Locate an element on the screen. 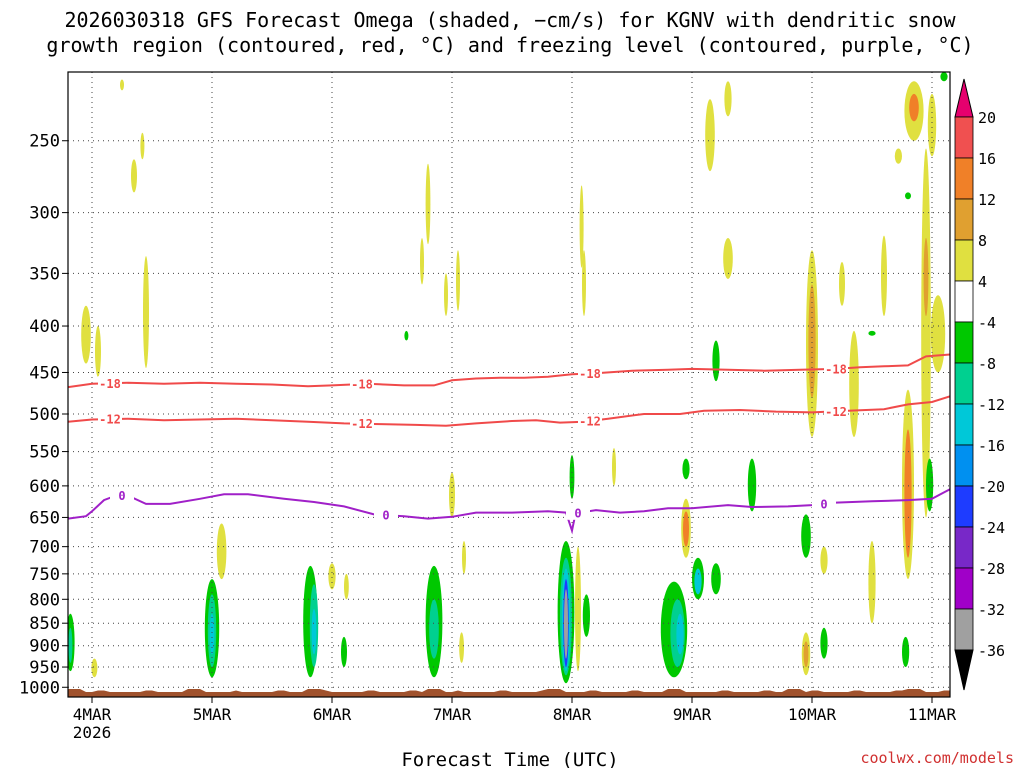 This screenshot has width=1024, height=768. contour-label-1-2: -12 is located at coordinates (590, 422).